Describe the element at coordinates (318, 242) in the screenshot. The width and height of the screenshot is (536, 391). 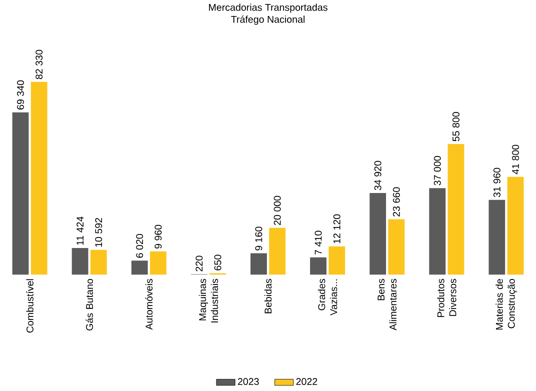
I see `data-label: 7 410` at that location.